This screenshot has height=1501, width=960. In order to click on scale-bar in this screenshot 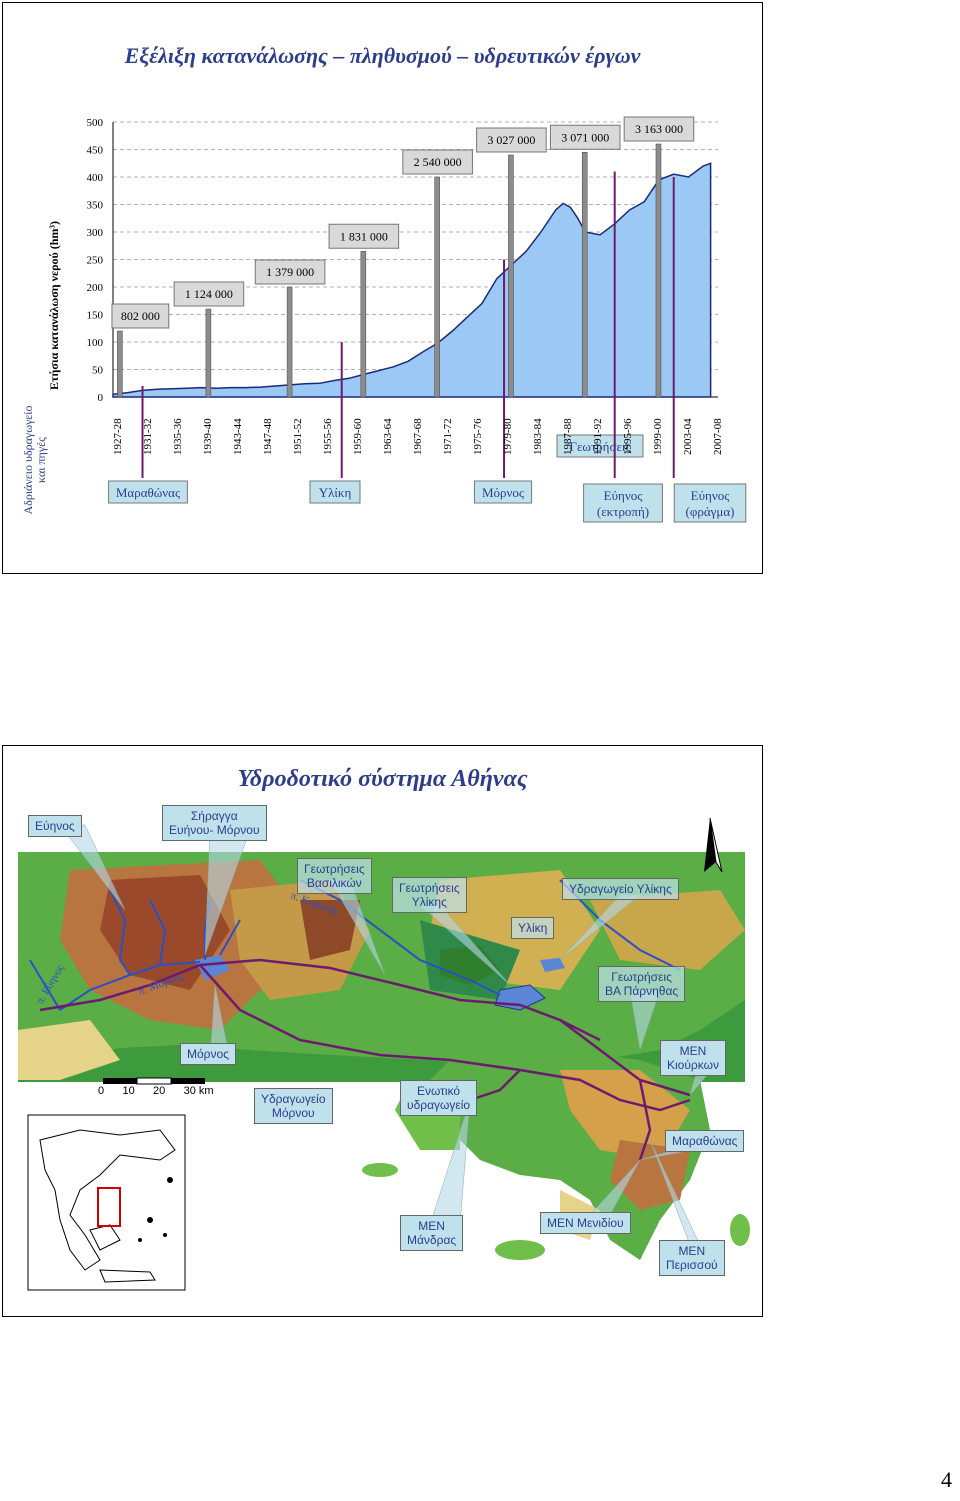, I will do `click(154, 1081)`.